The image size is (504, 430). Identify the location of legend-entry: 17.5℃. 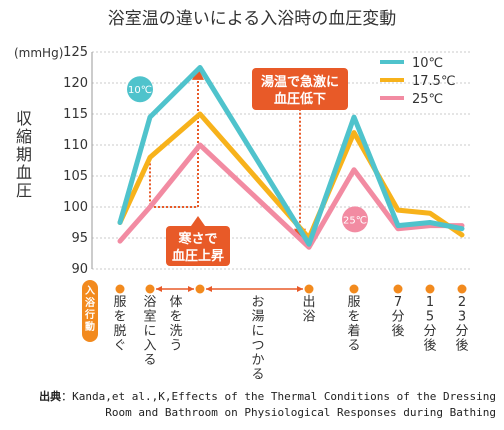
(434, 81).